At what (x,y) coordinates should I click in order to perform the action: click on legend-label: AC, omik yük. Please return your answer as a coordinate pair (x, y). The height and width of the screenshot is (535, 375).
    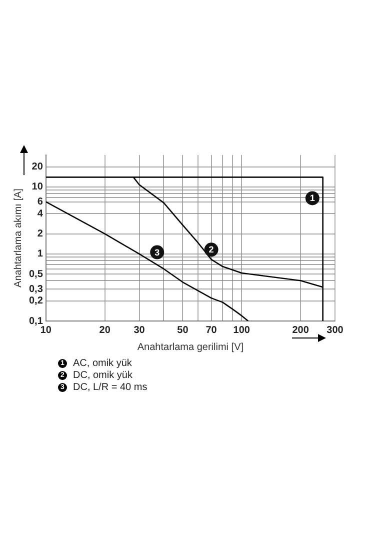
    Looking at the image, I should click on (102, 363).